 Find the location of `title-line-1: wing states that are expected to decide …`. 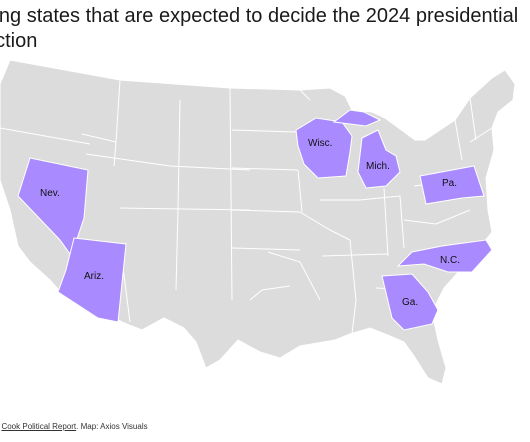

title-line-1: wing states that are expected to decide … is located at coordinates (259, 16).